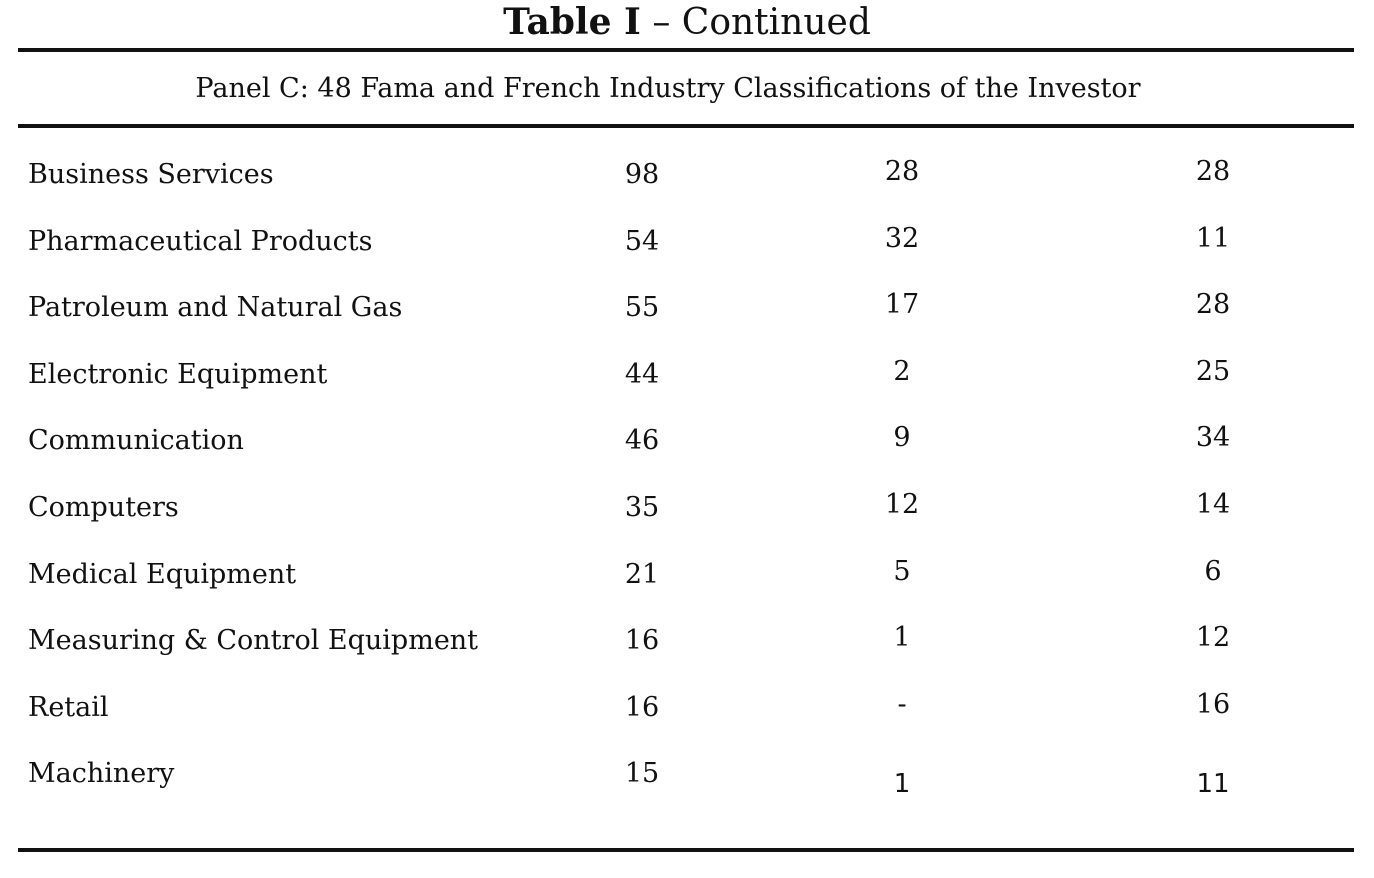  Describe the element at coordinates (755, 22) in the screenshot. I see `table-title-suffix: – Continued` at that location.